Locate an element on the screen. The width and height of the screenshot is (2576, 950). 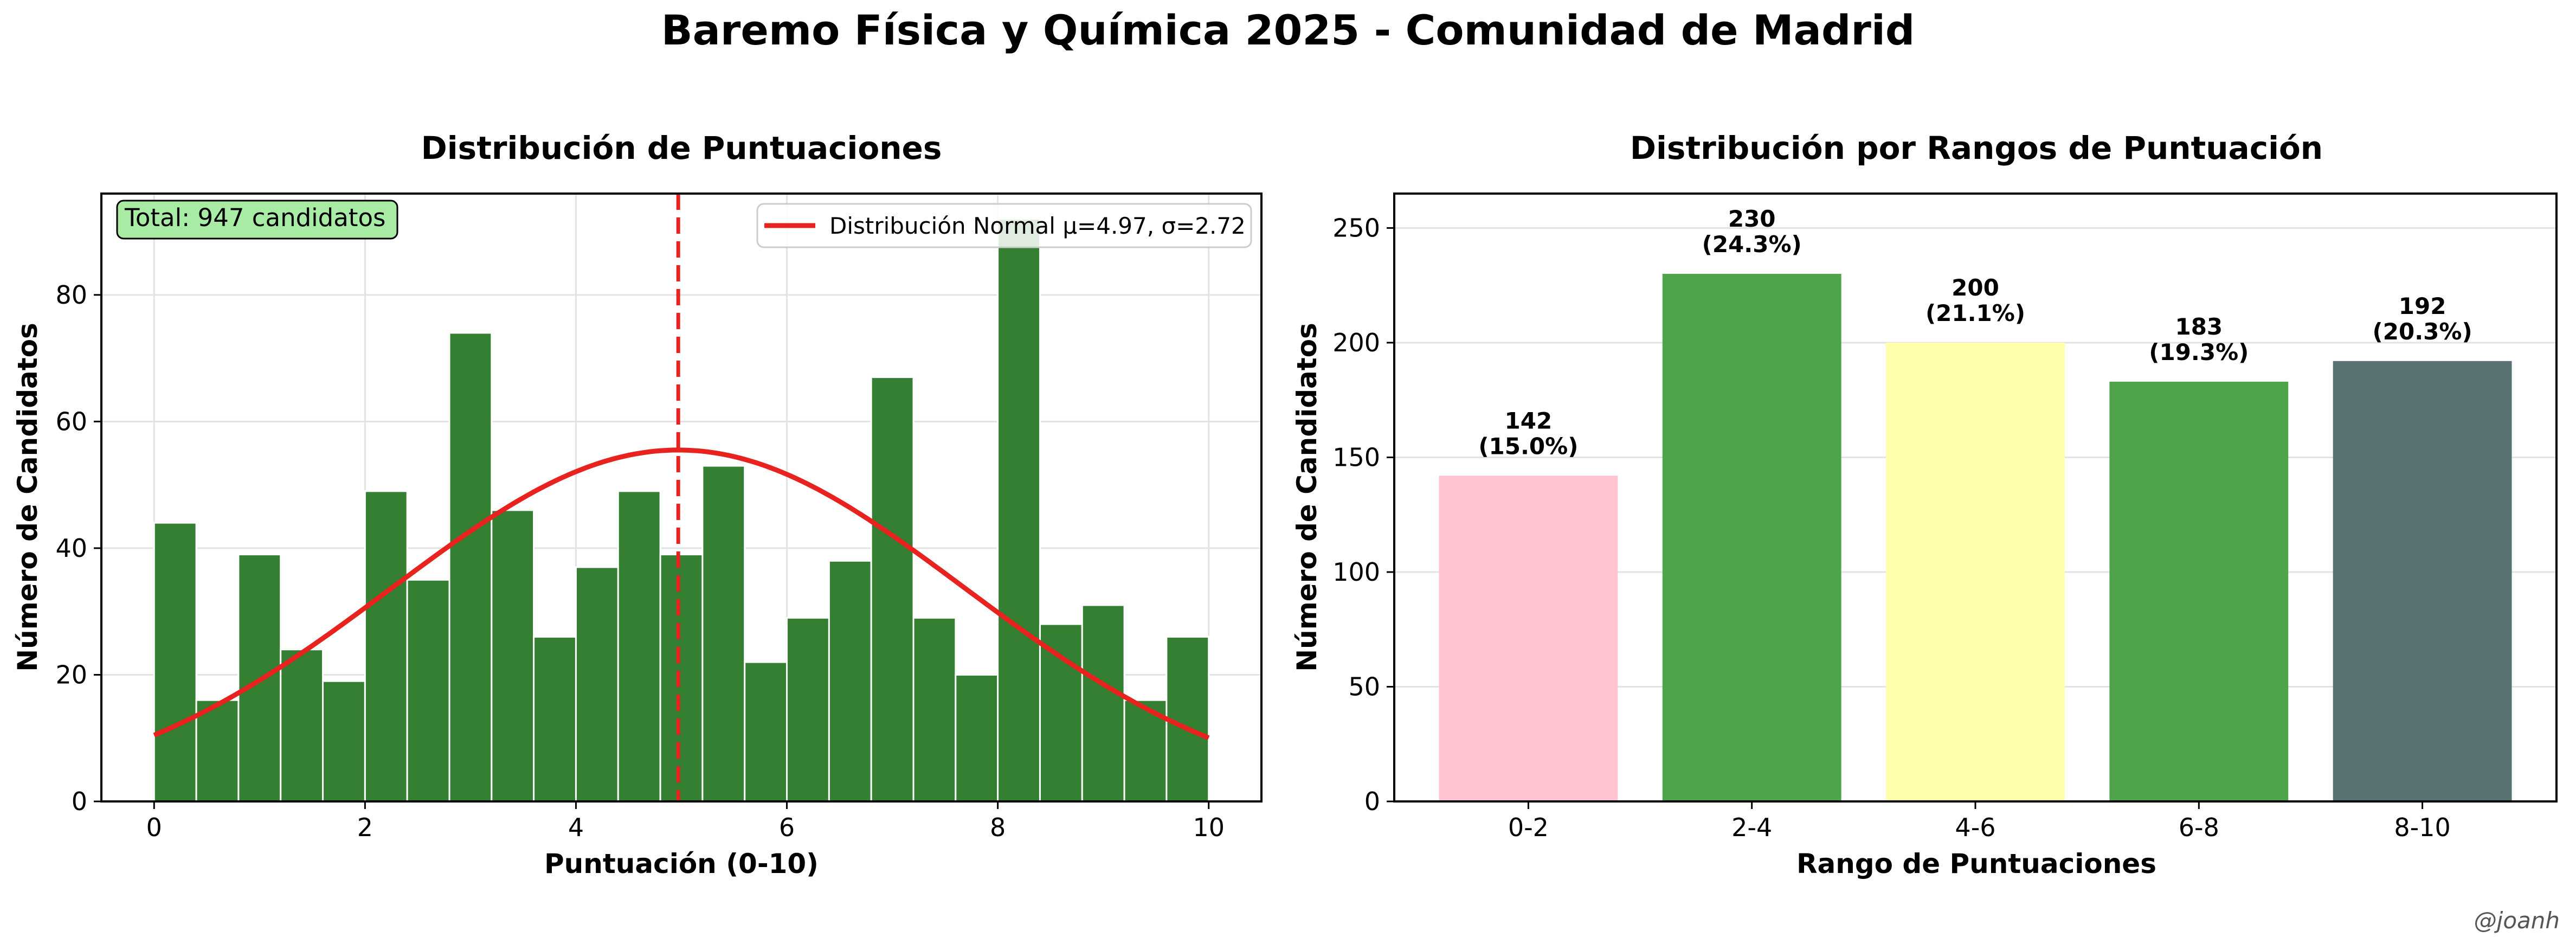
legend-box is located at coordinates (1004, 225).